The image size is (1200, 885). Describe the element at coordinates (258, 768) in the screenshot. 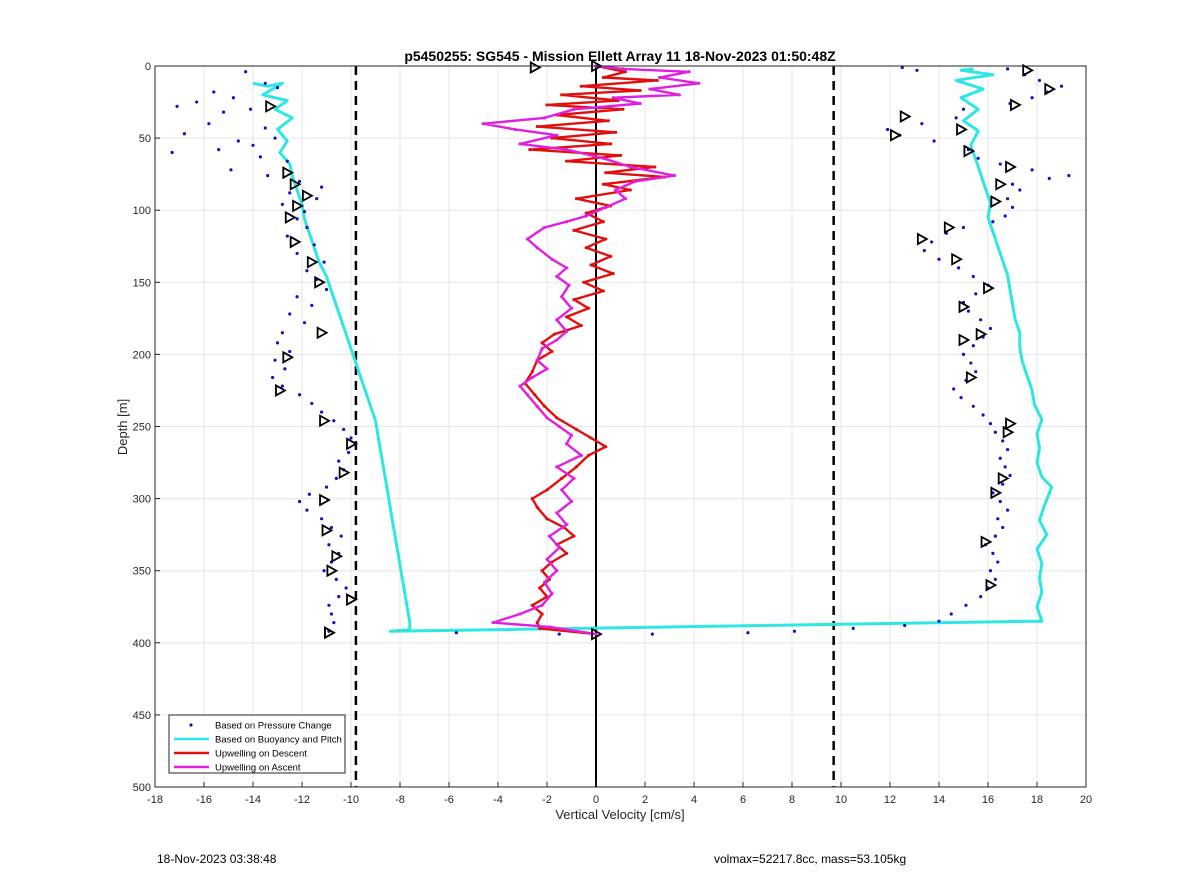

I see `legend-label: Upwelling on Ascent` at that location.